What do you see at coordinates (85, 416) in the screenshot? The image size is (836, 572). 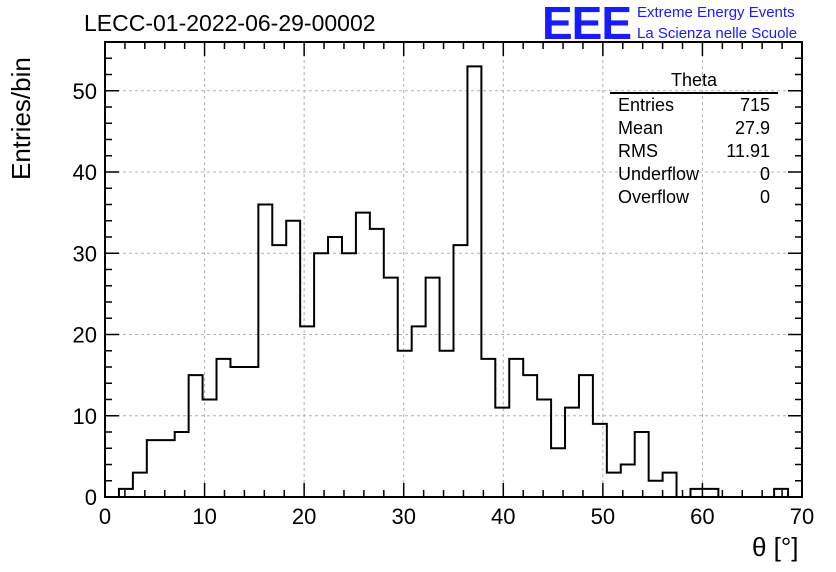 I see `y-tick-label: 10` at bounding box center [85, 416].